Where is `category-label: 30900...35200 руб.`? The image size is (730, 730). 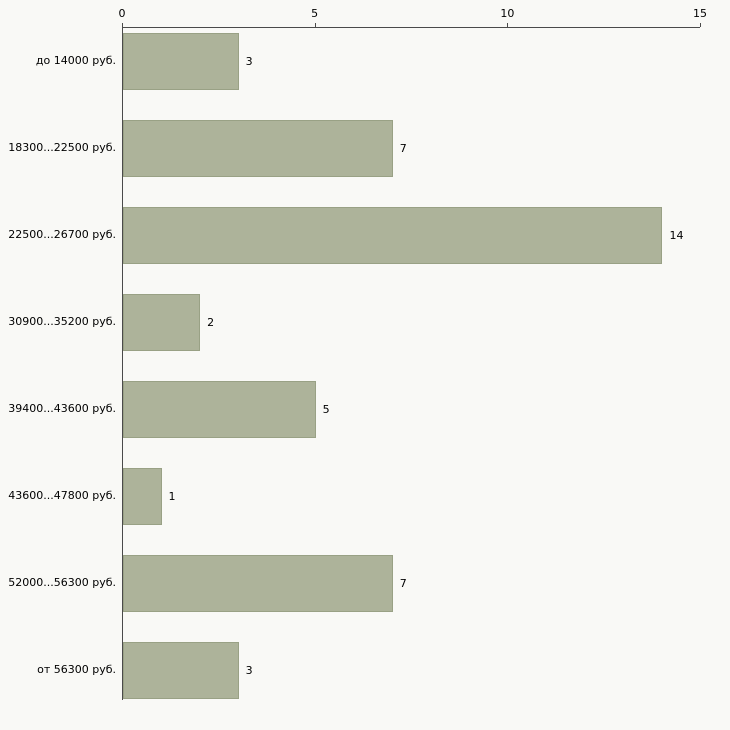
category-label: 30900...35200 руб. is located at coordinates (62, 321).